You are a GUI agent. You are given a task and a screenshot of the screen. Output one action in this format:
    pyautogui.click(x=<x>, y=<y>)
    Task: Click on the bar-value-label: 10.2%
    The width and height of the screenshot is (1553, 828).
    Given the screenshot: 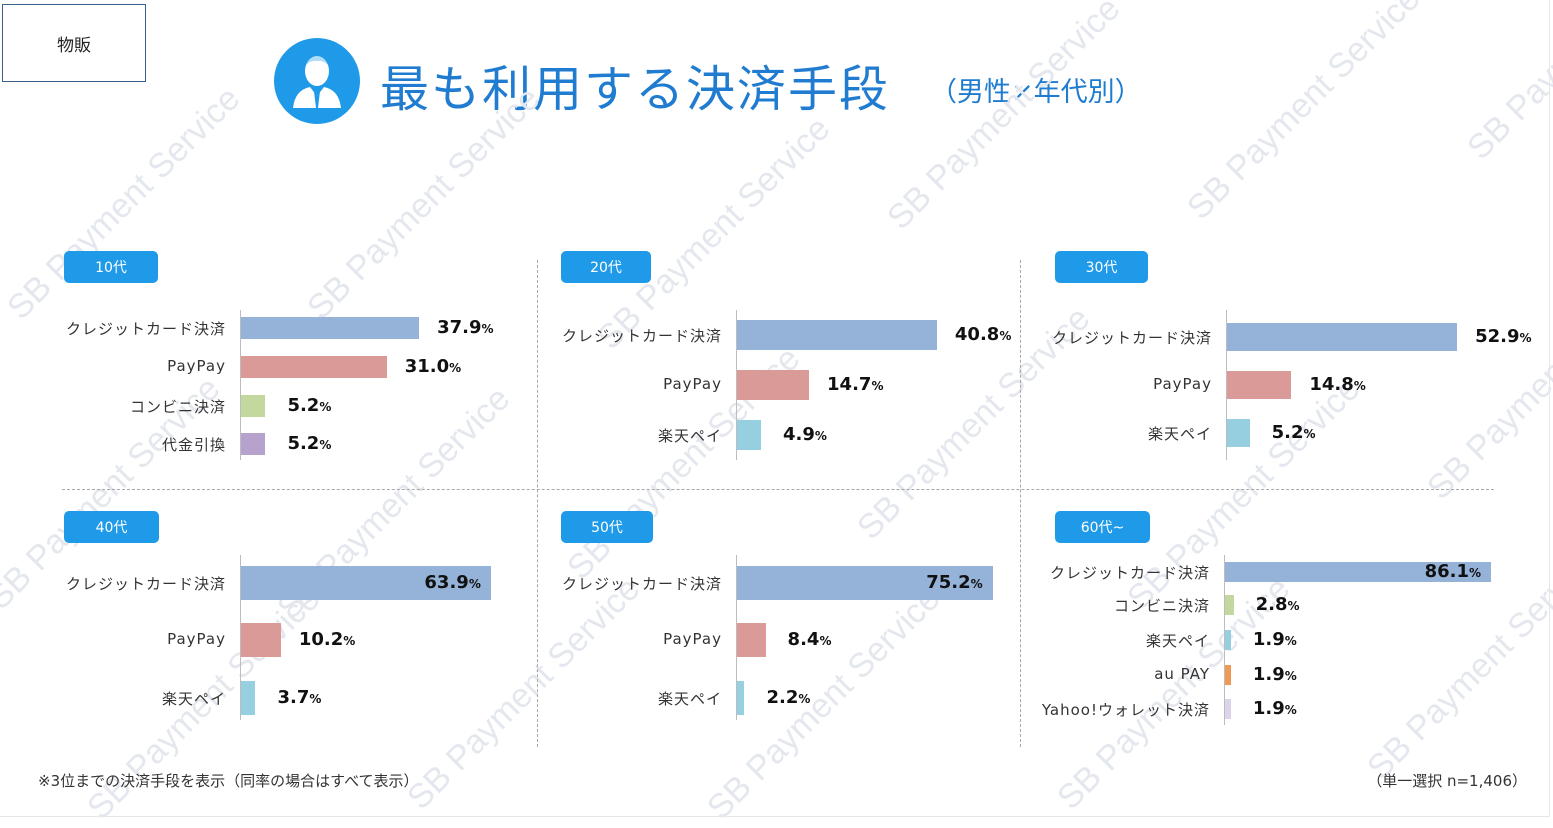 What is the action you would take?
    pyautogui.click(x=327, y=639)
    